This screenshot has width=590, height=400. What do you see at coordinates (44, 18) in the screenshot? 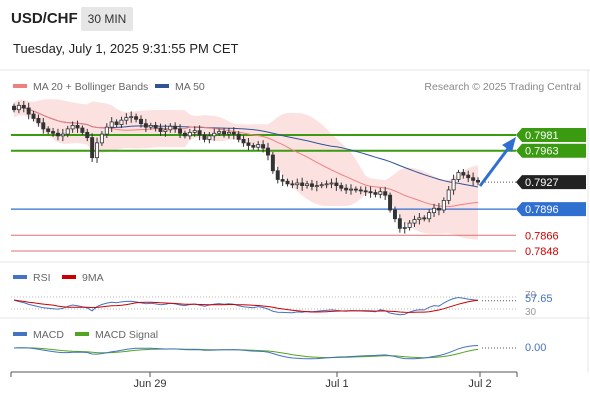
I see `symbol-title: USD/CHF` at bounding box center [44, 18].